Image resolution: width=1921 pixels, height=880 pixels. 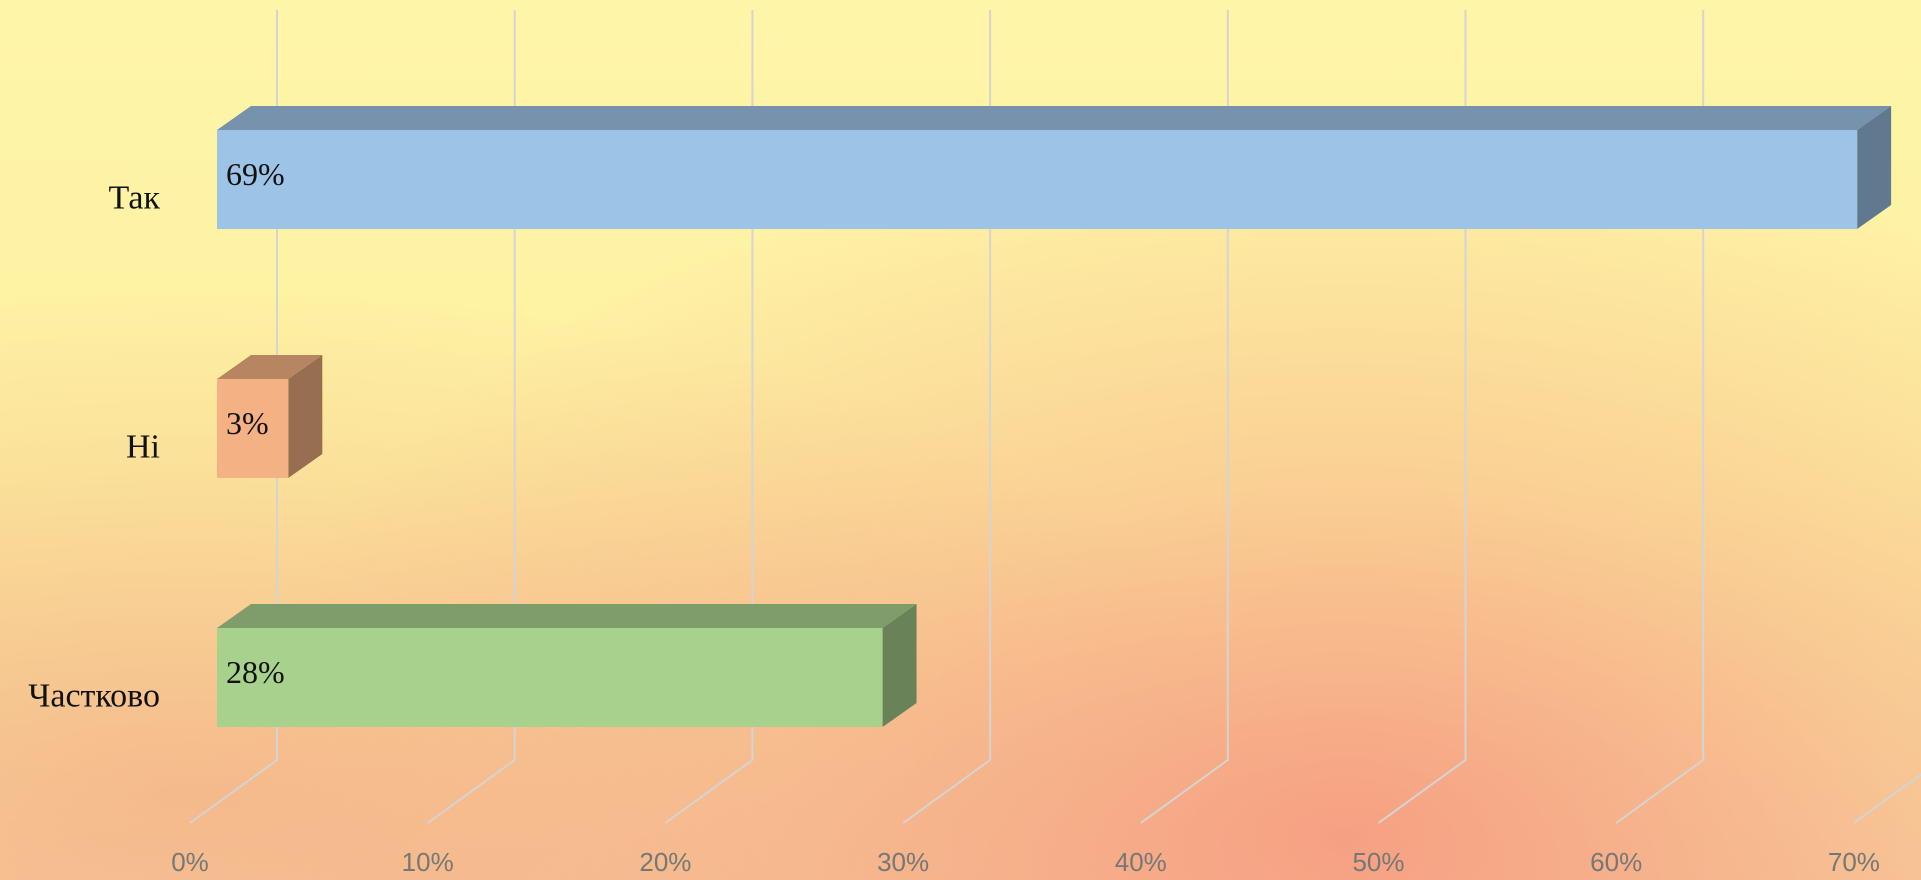 What do you see at coordinates (190, 862) in the screenshot?
I see `x-tick-label: 0%` at bounding box center [190, 862].